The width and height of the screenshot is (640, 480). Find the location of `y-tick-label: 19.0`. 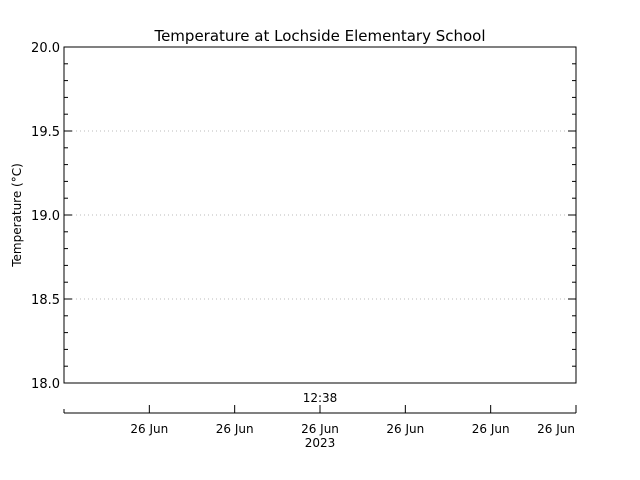

y-tick-label: 19.0 is located at coordinates (45, 216).